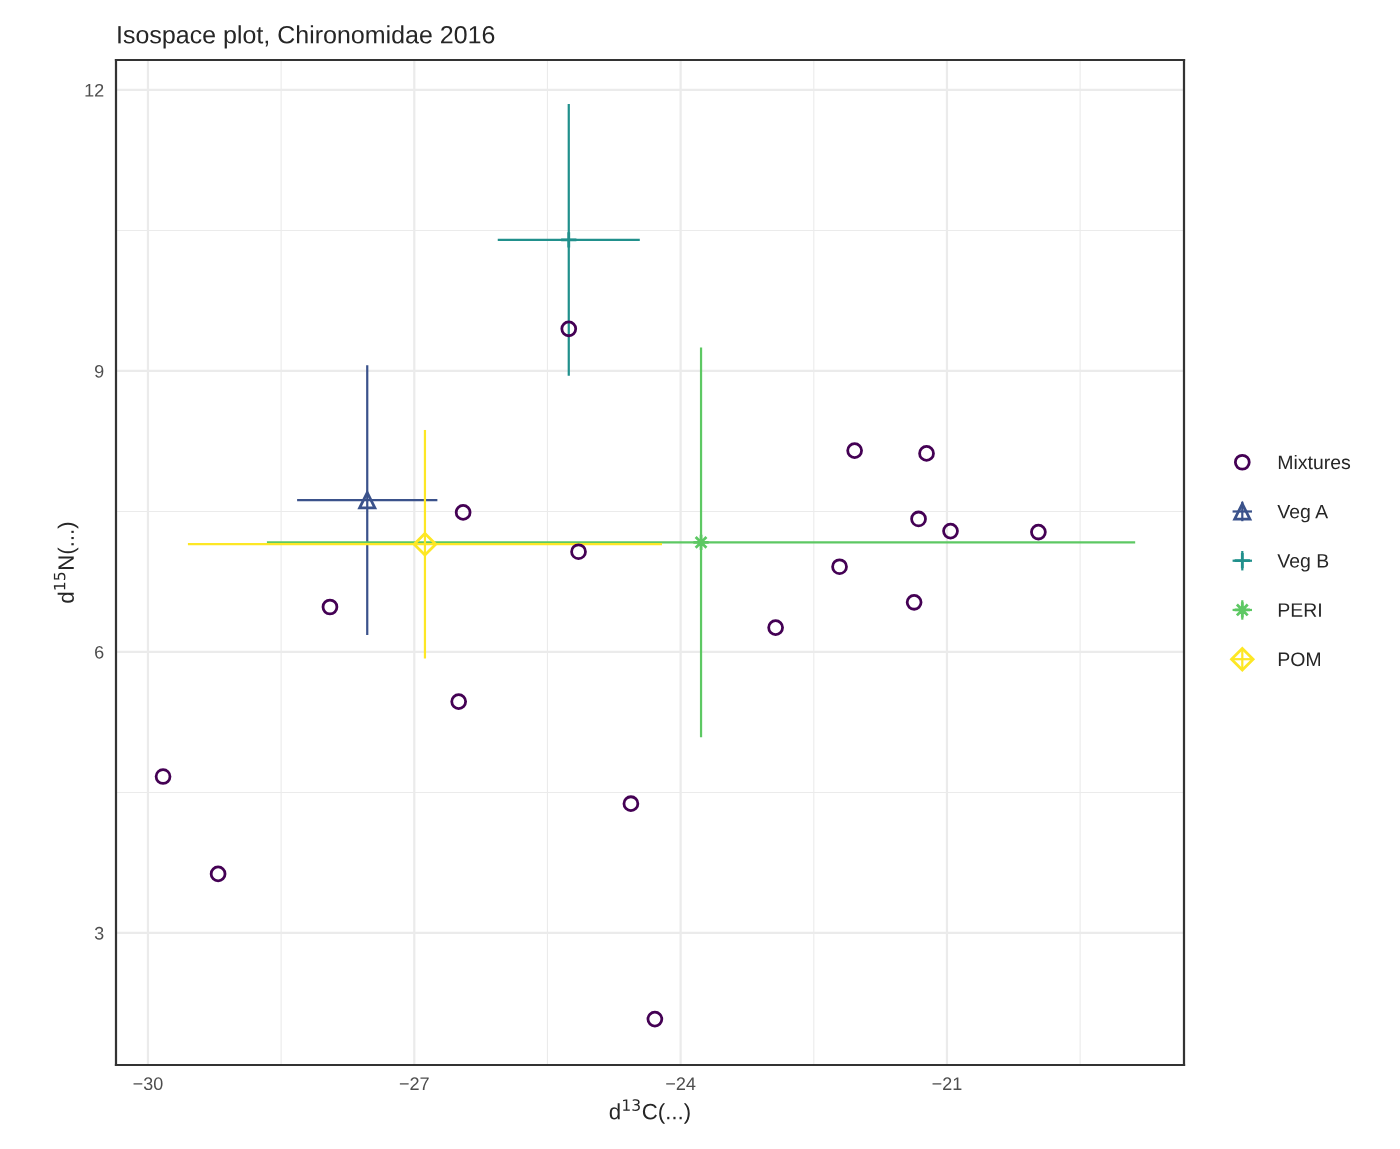 The width and height of the screenshot is (1400, 1149). What do you see at coordinates (99, 933) in the screenshot?
I see `y-tick-label: 3` at bounding box center [99, 933].